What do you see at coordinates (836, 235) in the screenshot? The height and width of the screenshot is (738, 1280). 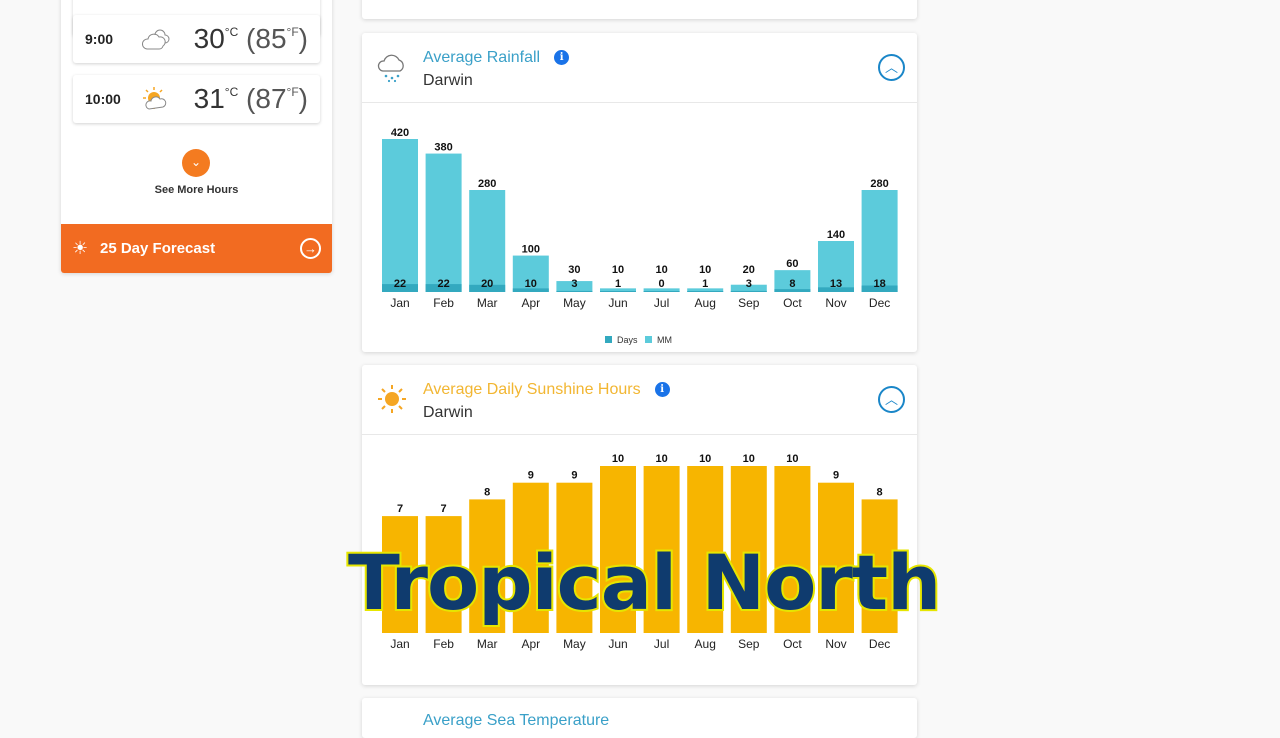 I see `rainfall-mm-label: 140` at bounding box center [836, 235].